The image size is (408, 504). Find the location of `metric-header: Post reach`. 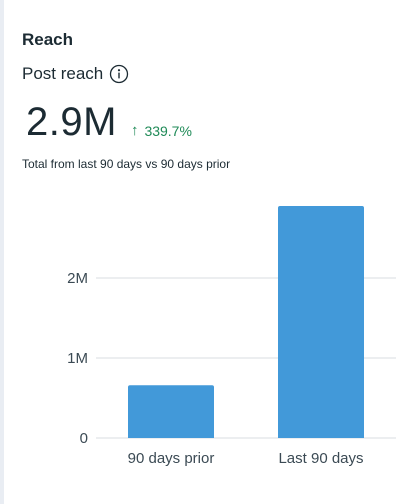

metric-header: Post reach is located at coordinates (75, 74).